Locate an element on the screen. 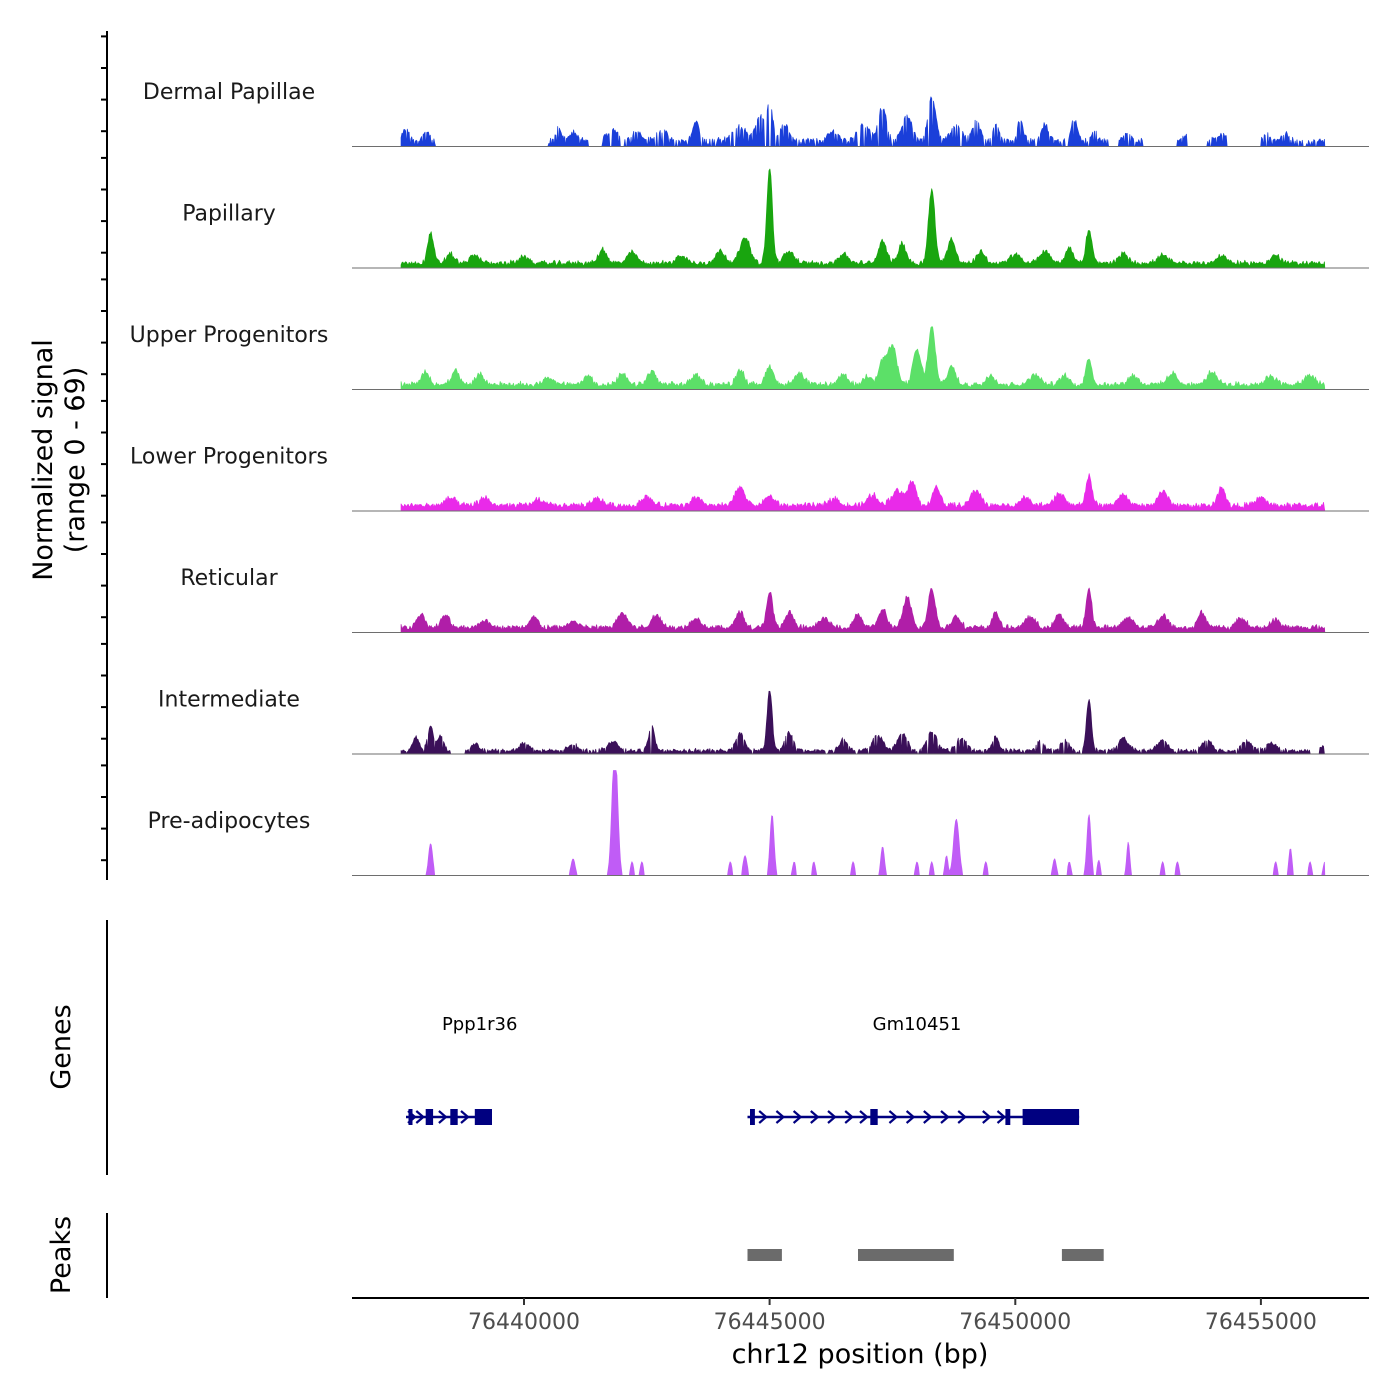 This screenshot has width=1400, height=1400. track-lower-progenitors: Lower Progenitors is located at coordinates (749, 478).